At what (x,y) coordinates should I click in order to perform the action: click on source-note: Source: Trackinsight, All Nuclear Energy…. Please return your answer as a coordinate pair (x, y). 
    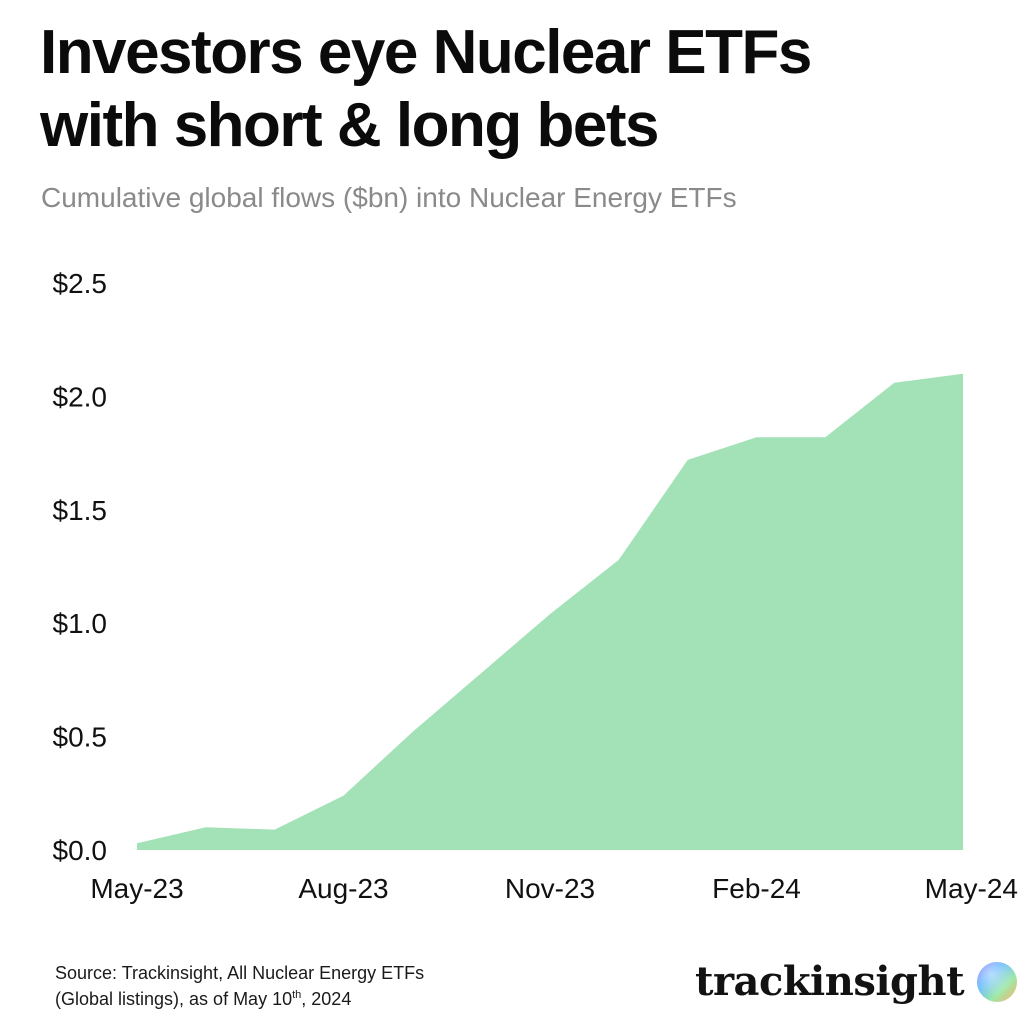
    Looking at the image, I should click on (335, 986).